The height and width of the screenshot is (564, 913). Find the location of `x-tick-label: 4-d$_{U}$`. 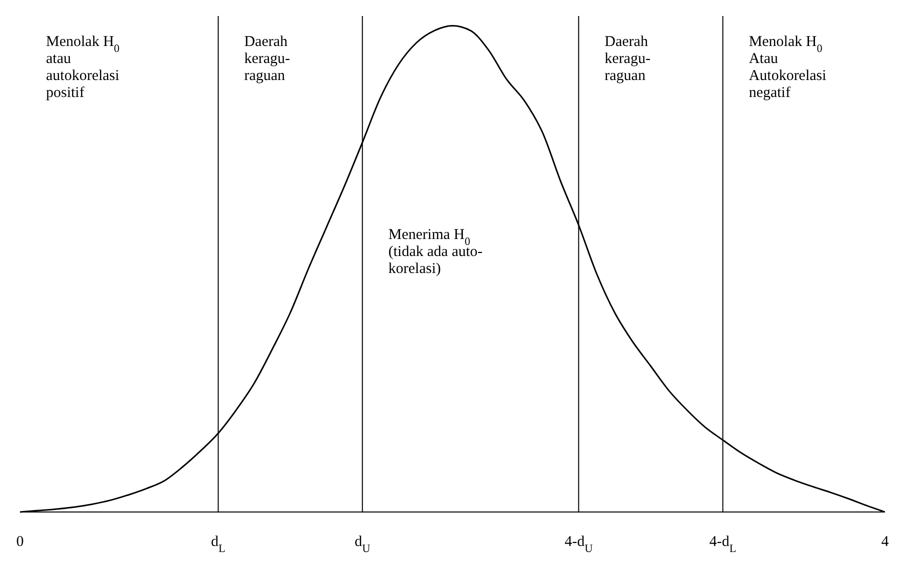

x-tick-label: 4-d$_{U}$ is located at coordinates (578, 544).